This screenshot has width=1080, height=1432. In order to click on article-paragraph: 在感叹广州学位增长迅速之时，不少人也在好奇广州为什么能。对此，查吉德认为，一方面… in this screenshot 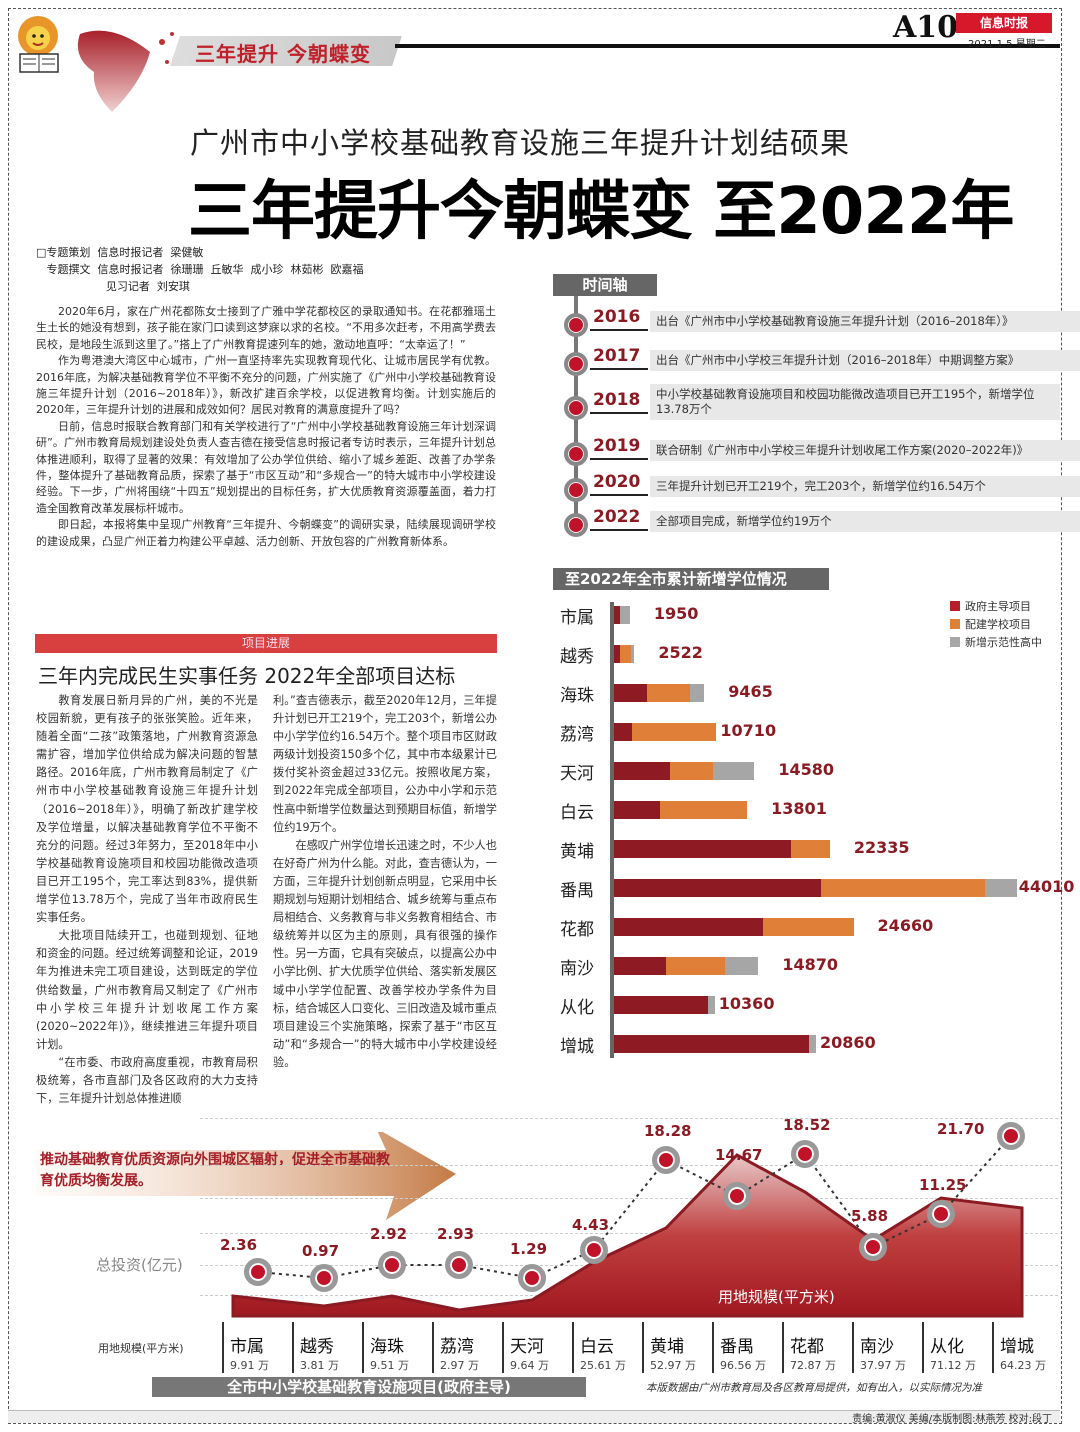, I will do `click(385, 953)`.